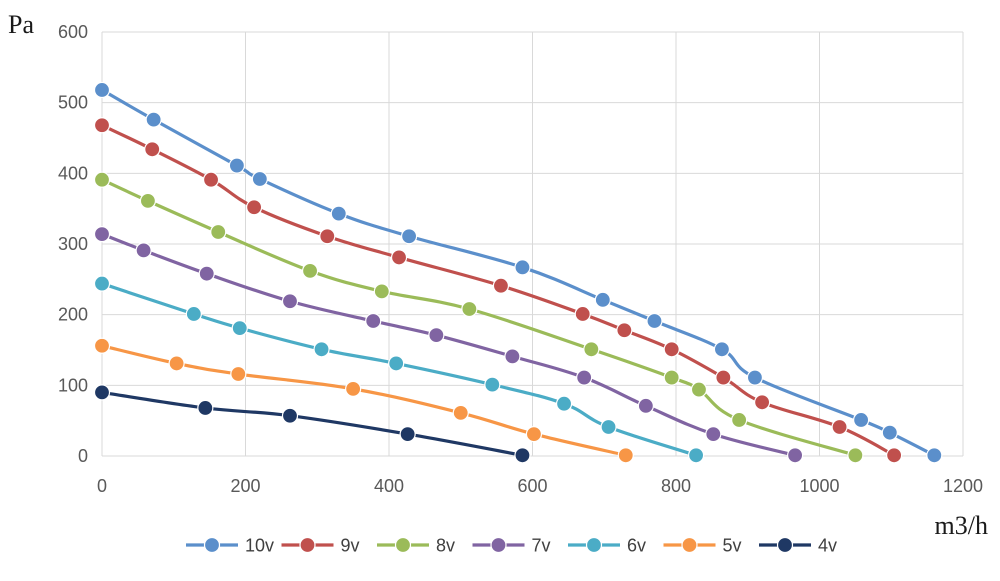 The width and height of the screenshot is (1000, 581). What do you see at coordinates (636, 546) in the screenshot?
I see `legend-label: 6v` at bounding box center [636, 546].